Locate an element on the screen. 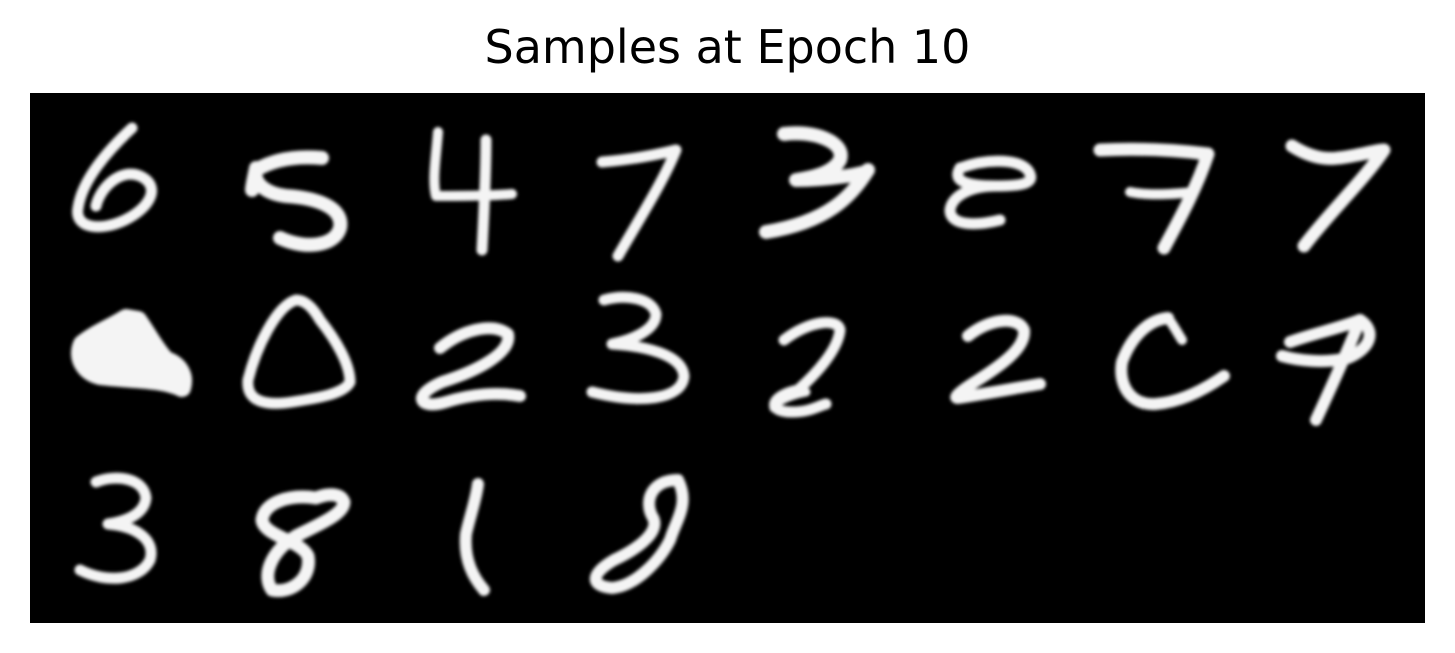 The width and height of the screenshot is (1455, 653). sample-r1-c3 is located at coordinates (638, 348).